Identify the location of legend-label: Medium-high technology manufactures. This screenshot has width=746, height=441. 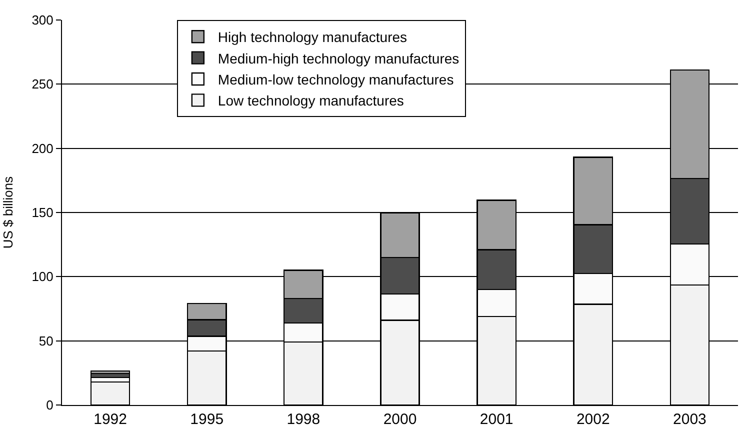
(339, 58).